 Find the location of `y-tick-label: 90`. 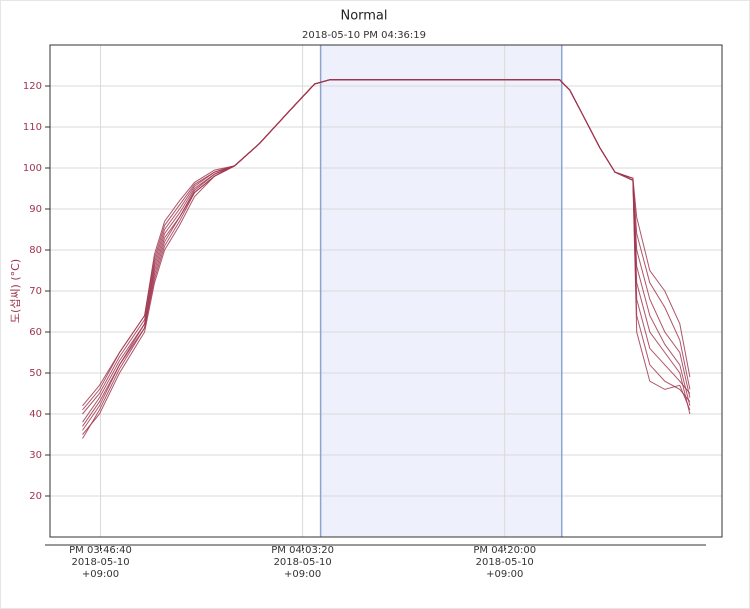

y-tick-label: 90 is located at coordinates (35, 209).